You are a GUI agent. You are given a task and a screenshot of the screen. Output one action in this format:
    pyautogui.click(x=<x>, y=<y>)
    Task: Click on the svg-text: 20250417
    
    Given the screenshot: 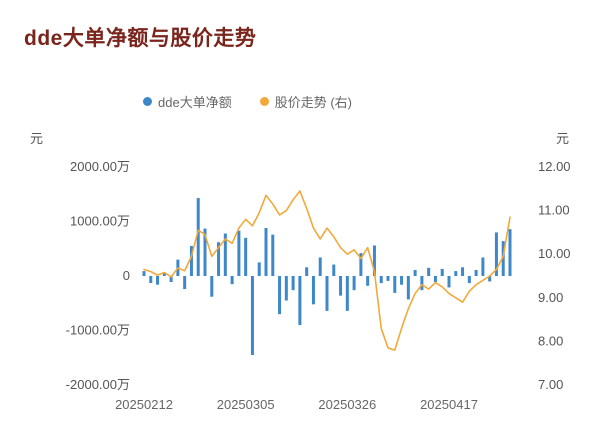 What is the action you would take?
    pyautogui.click(x=449, y=404)
    